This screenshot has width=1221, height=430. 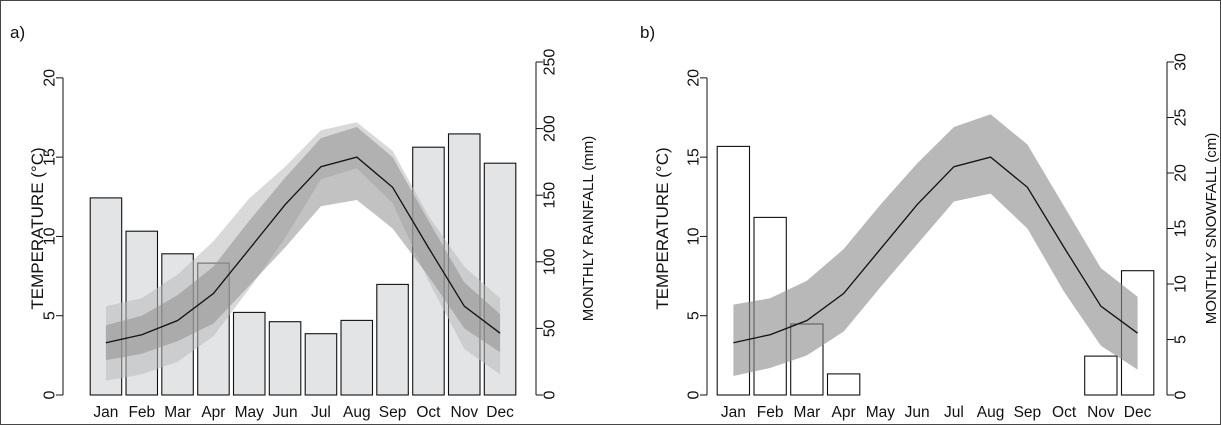 I want to click on right-tick-label-100: 100, so click(x=550, y=261).